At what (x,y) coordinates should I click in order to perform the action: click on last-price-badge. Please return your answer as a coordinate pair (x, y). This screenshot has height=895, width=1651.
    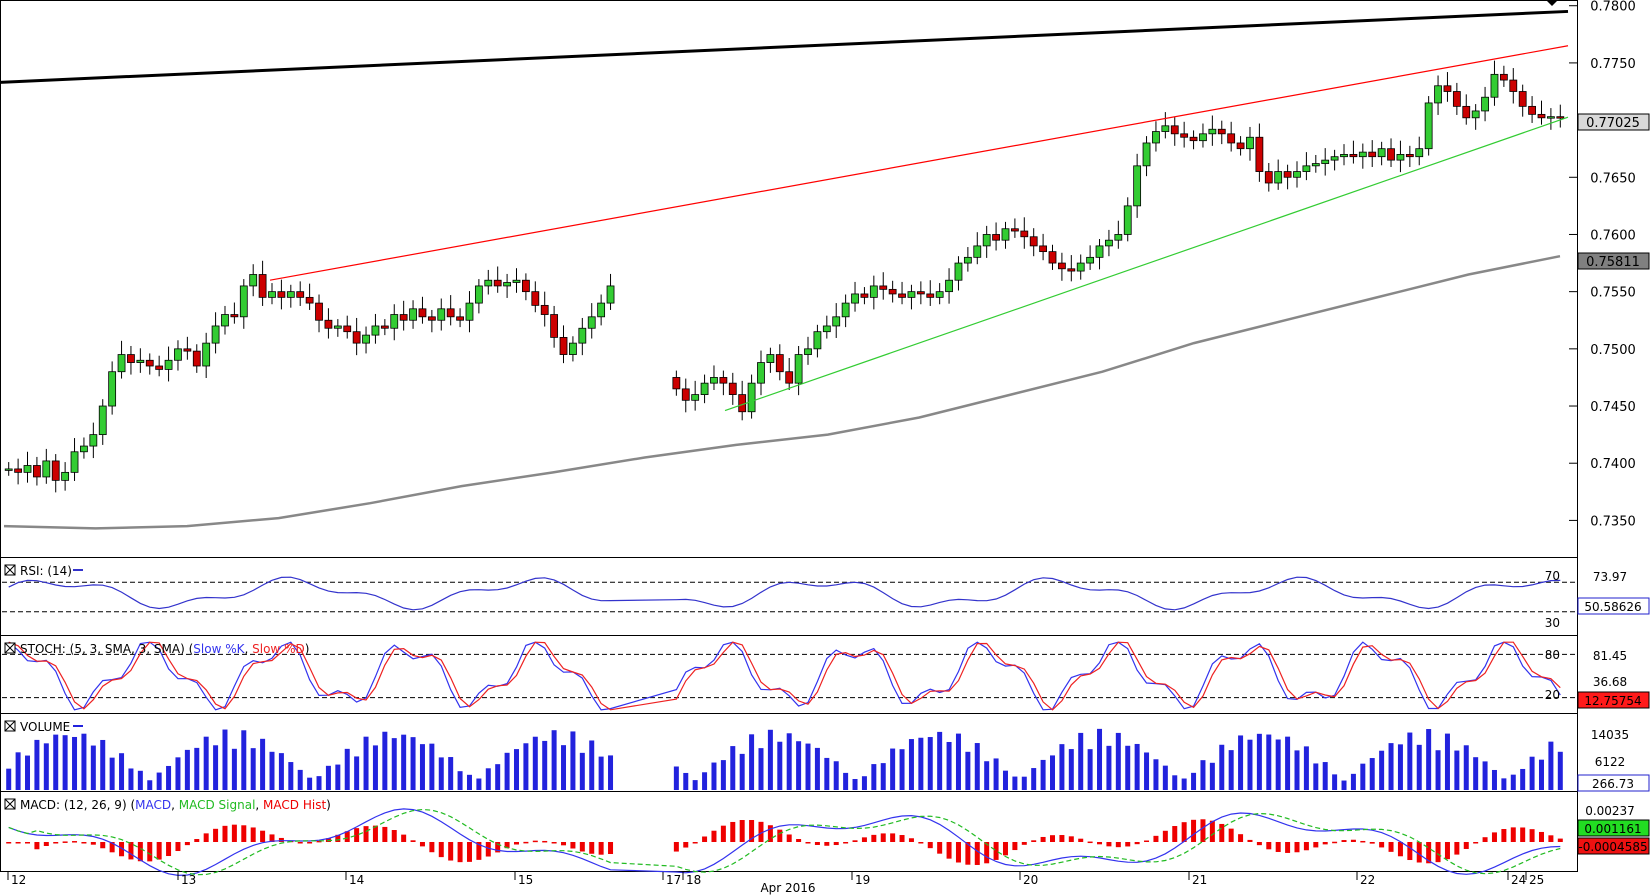
    Looking at the image, I should click on (1613, 122).